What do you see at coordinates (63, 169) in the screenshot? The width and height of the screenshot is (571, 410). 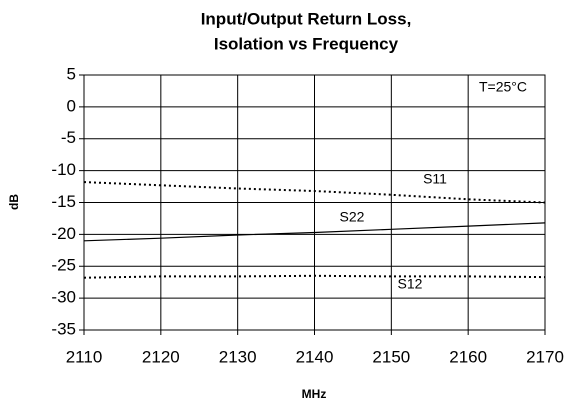 I see `y-tick-label: -10` at bounding box center [63, 169].